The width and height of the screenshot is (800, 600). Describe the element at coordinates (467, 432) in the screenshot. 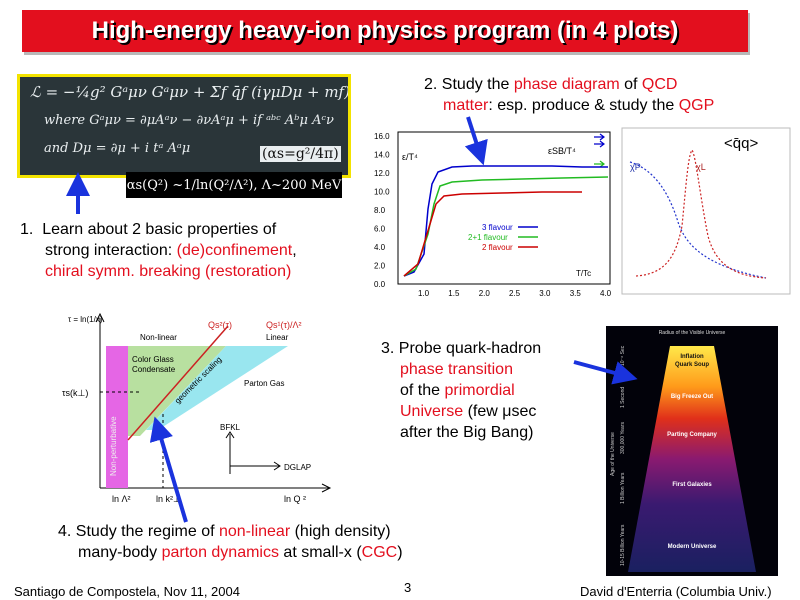

I see `item-3-line-5: after the Big Bang)` at that location.